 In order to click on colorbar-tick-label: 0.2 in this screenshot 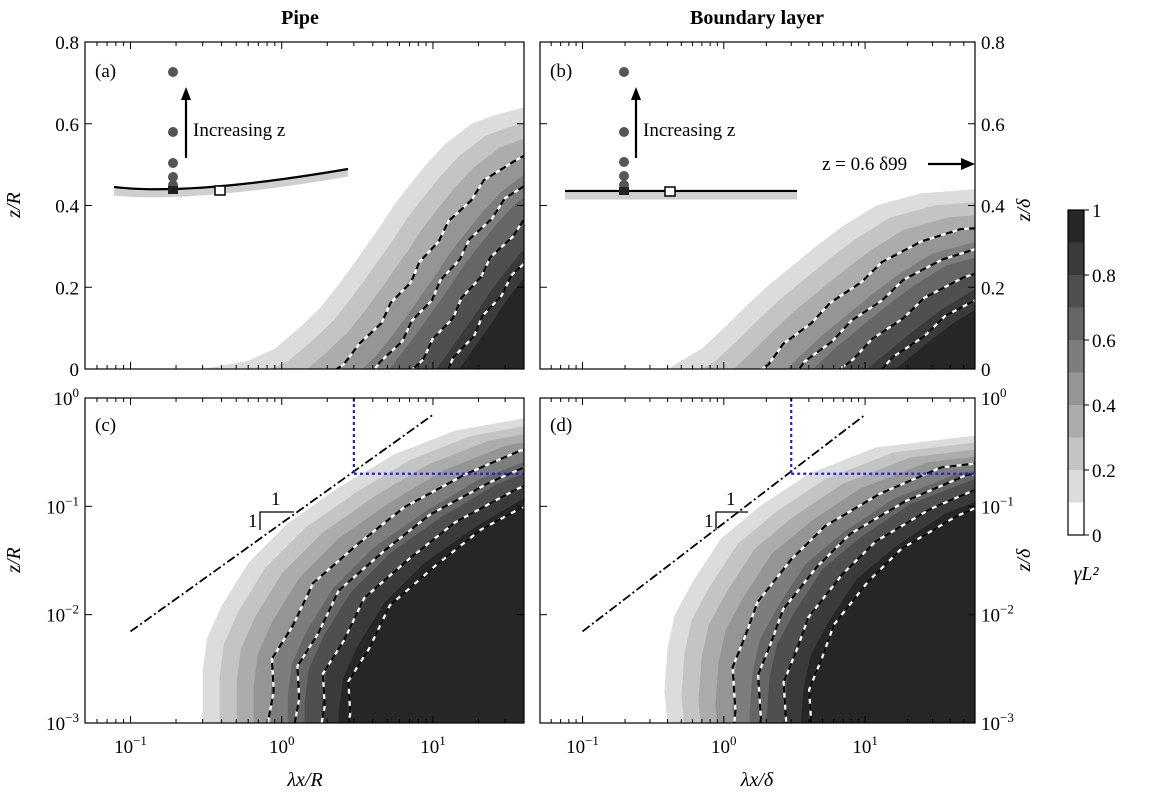, I will do `click(1104, 471)`.